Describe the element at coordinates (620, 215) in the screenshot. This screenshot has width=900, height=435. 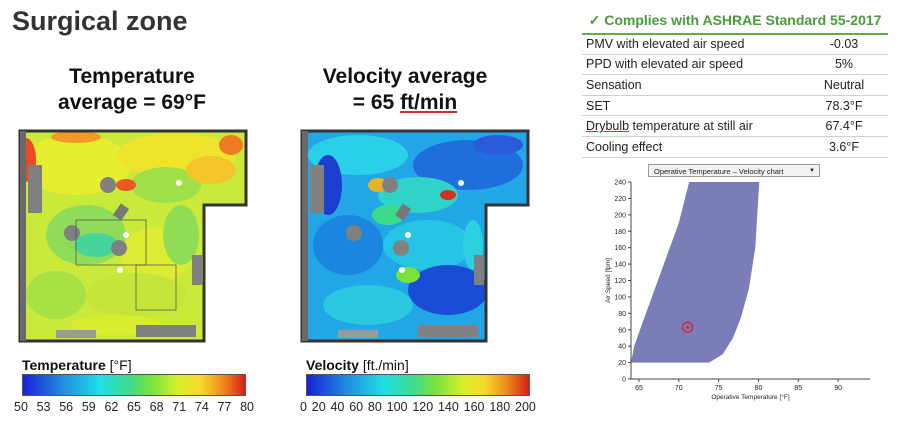
I see `y-tick-label: 200` at that location.